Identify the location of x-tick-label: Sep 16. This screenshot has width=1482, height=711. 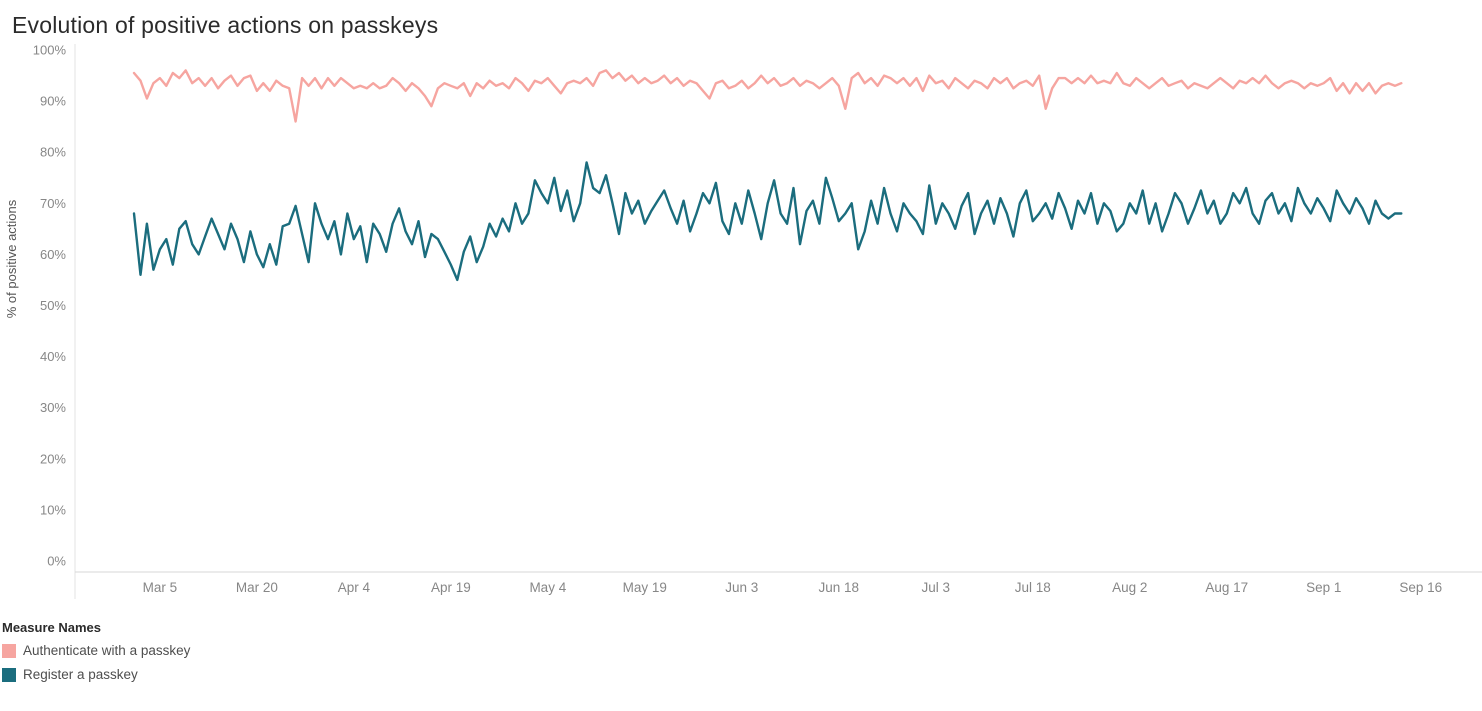
(1420, 587).